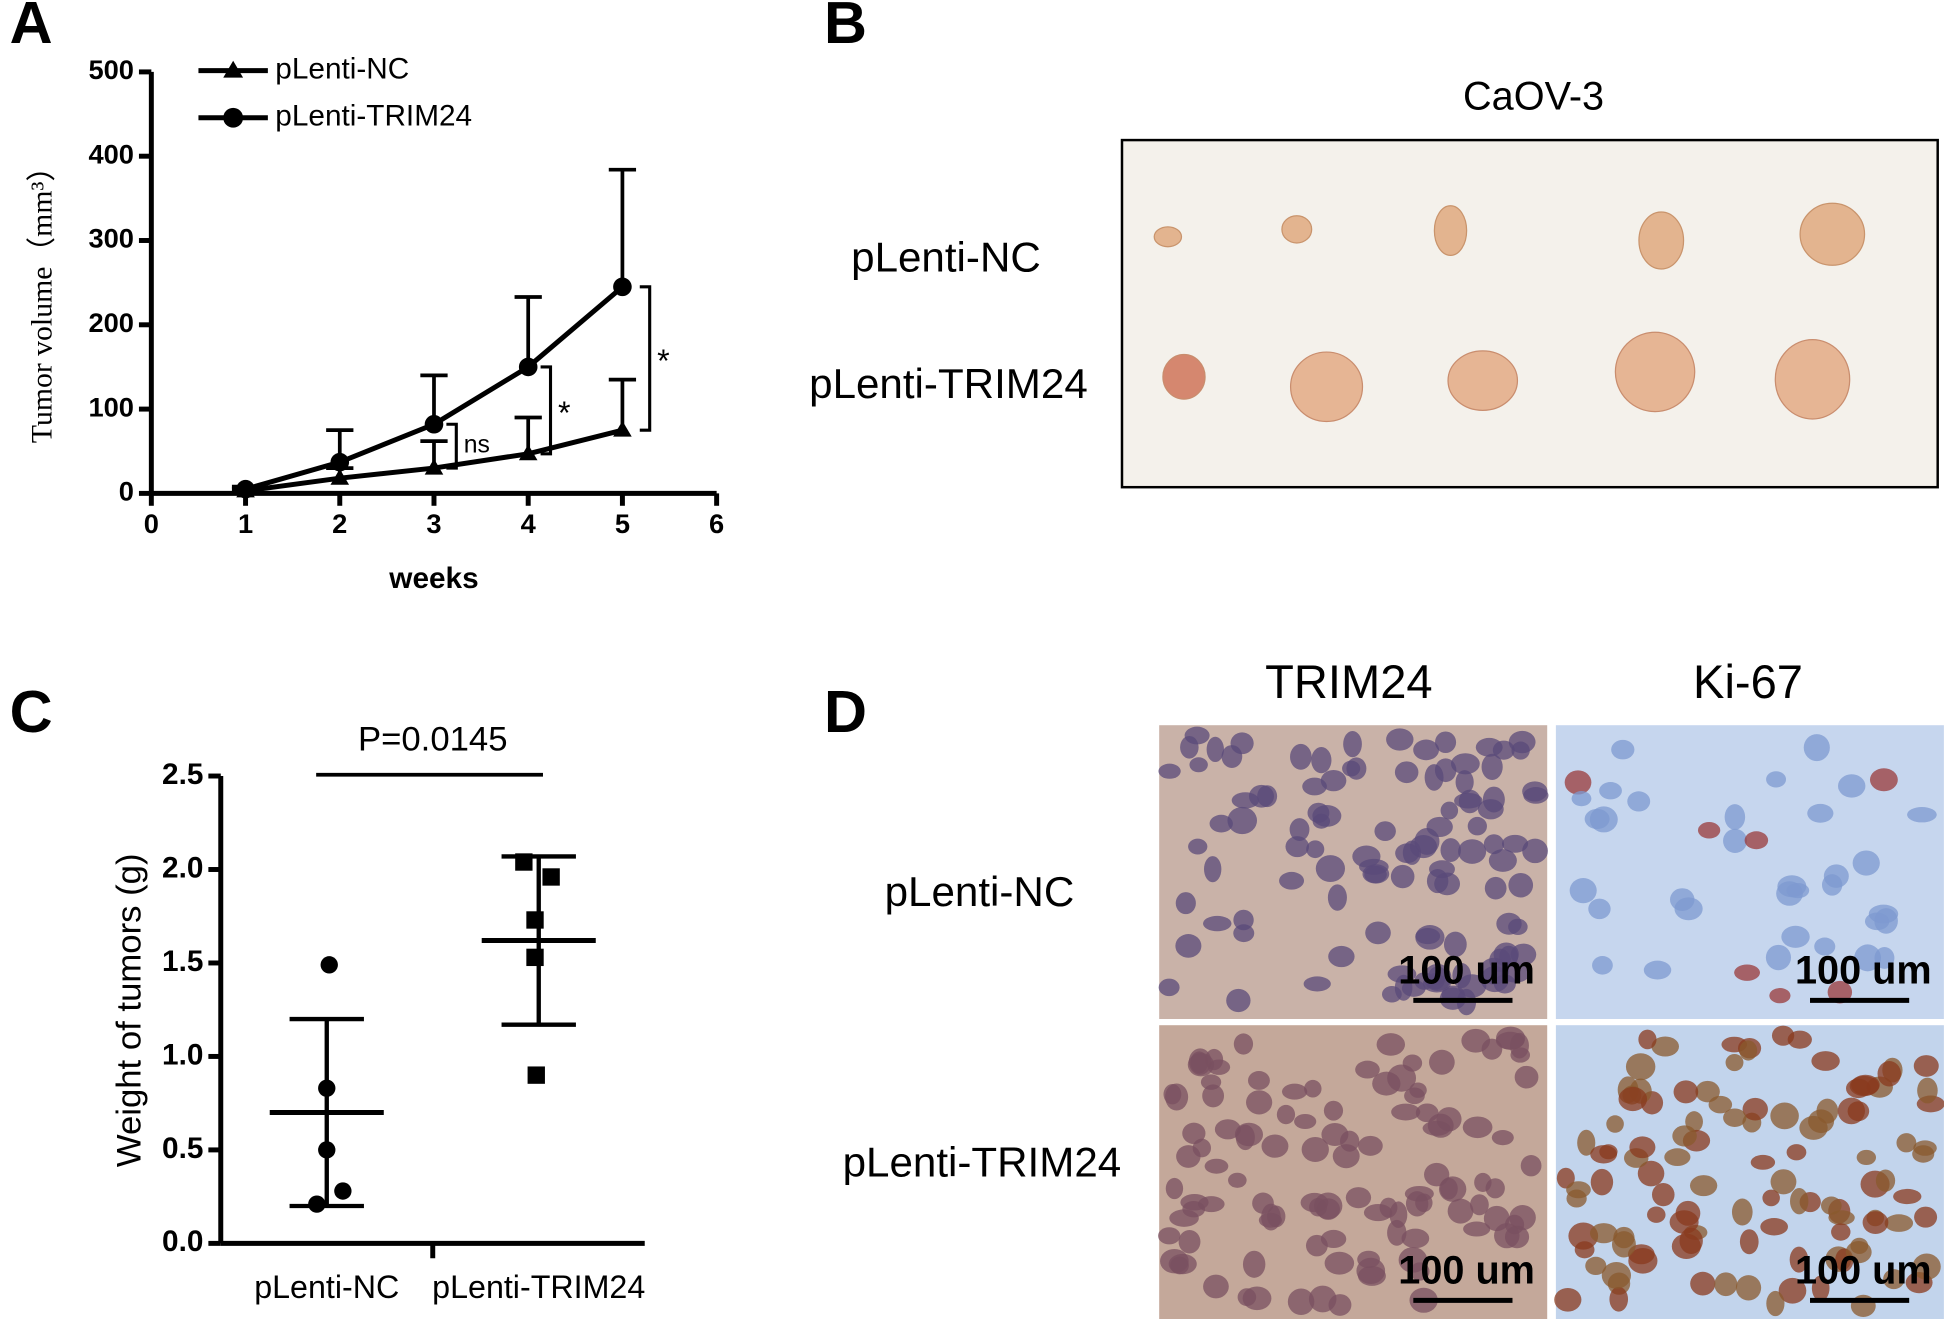 This screenshot has width=1944, height=1319. I want to click on y-tick-label: 500, so click(111, 69).